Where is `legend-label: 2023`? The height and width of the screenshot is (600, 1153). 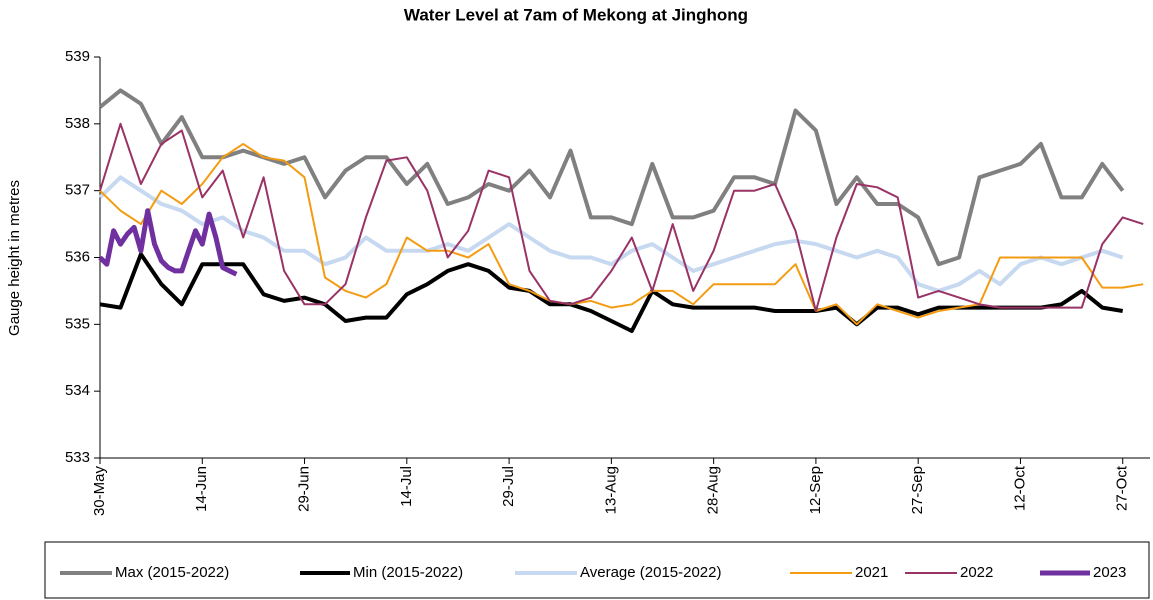
legend-label: 2023 is located at coordinates (1109, 572).